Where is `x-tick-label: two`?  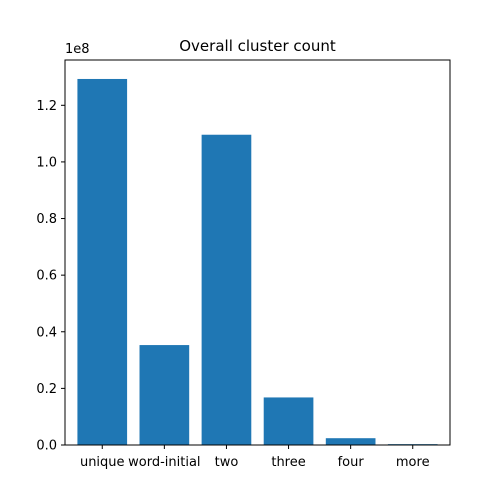
x-tick-label: two is located at coordinates (227, 462).